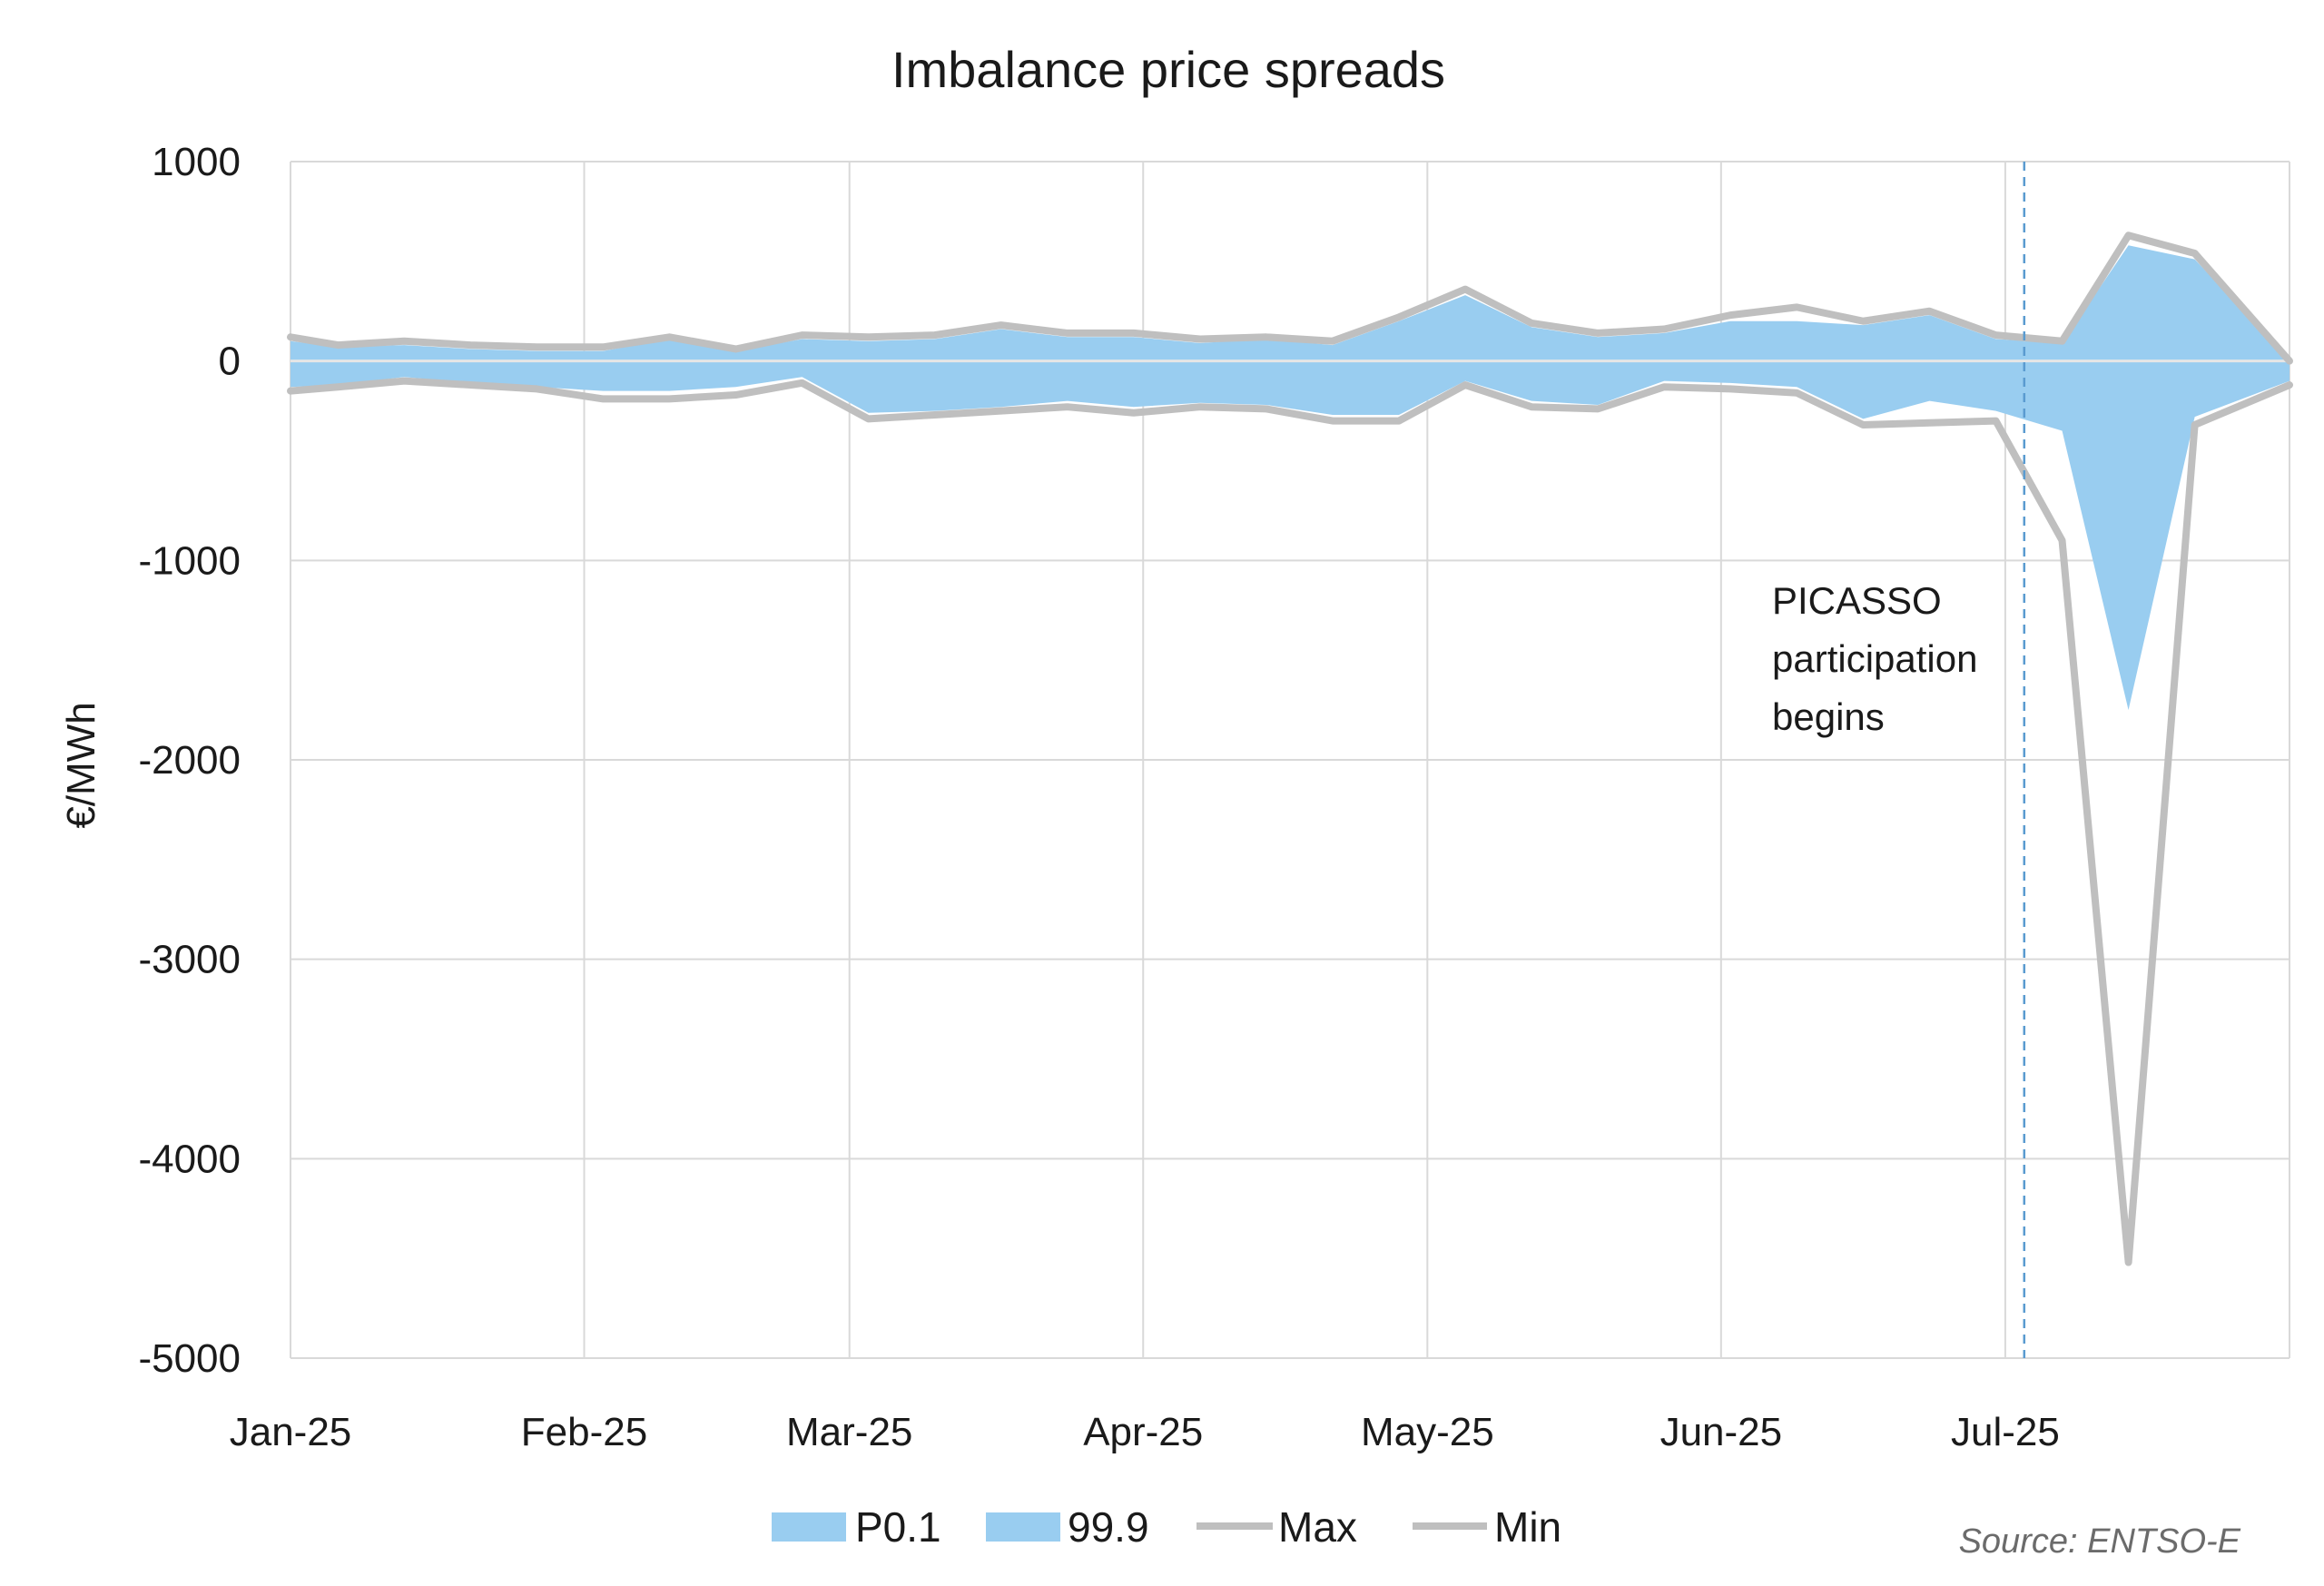 Image resolution: width=2324 pixels, height=1586 pixels. What do you see at coordinates (189, 1159) in the screenshot?
I see `y-tick-label: -4000` at bounding box center [189, 1159].